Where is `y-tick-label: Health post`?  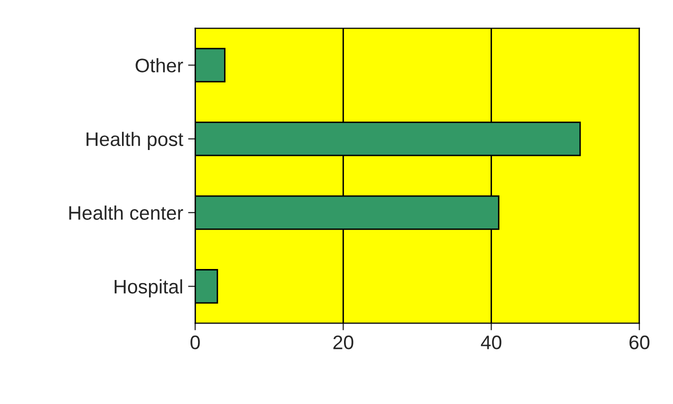 y-tick-label: Health post is located at coordinates (135, 141).